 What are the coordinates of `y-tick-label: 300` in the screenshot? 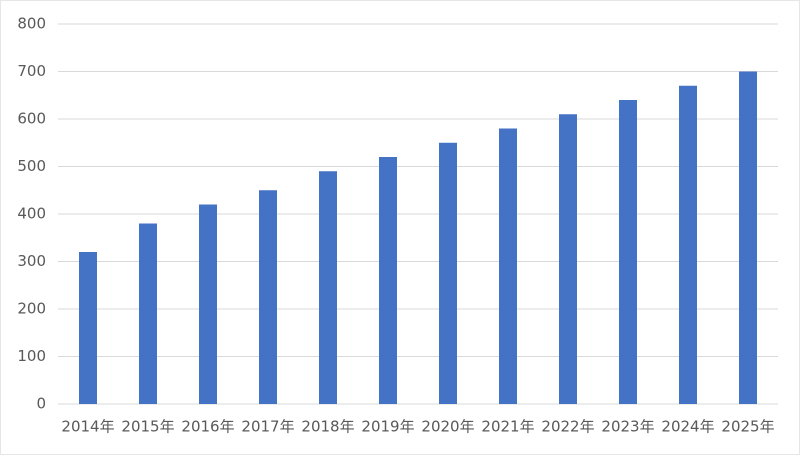 It's located at (31, 261).